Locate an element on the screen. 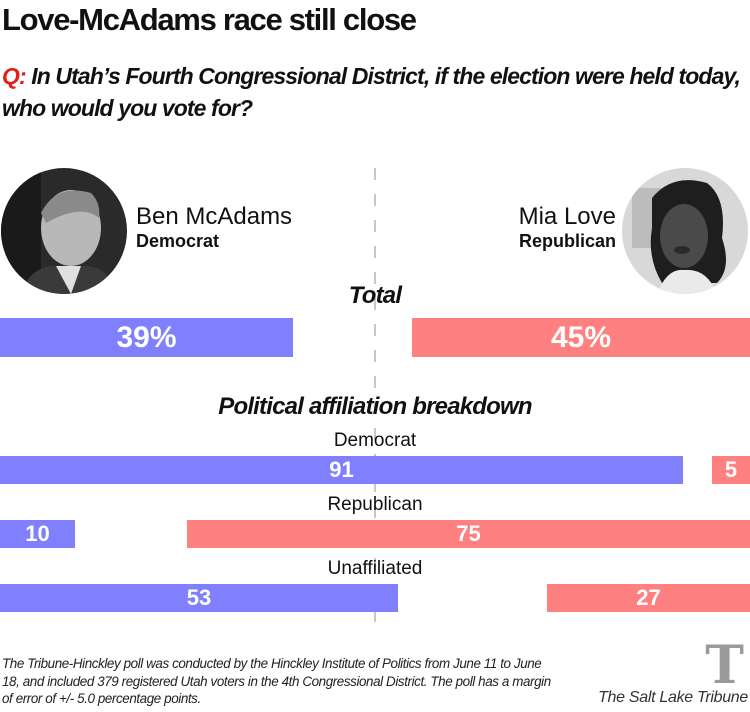 The width and height of the screenshot is (750, 712). total-heading: Total is located at coordinates (375, 295).